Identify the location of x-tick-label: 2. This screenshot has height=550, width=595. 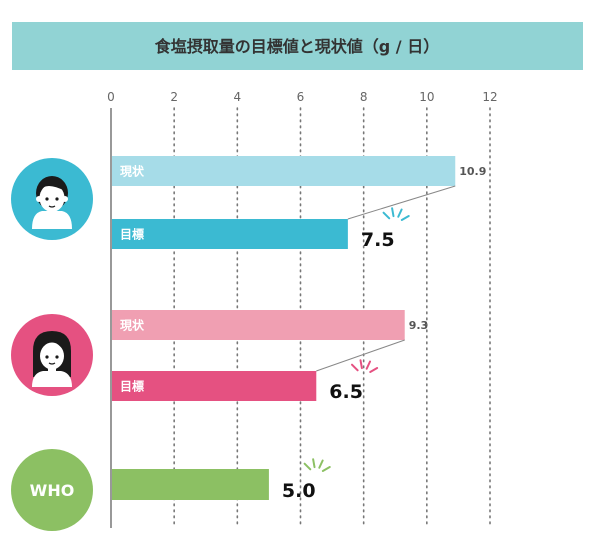
(174, 97).